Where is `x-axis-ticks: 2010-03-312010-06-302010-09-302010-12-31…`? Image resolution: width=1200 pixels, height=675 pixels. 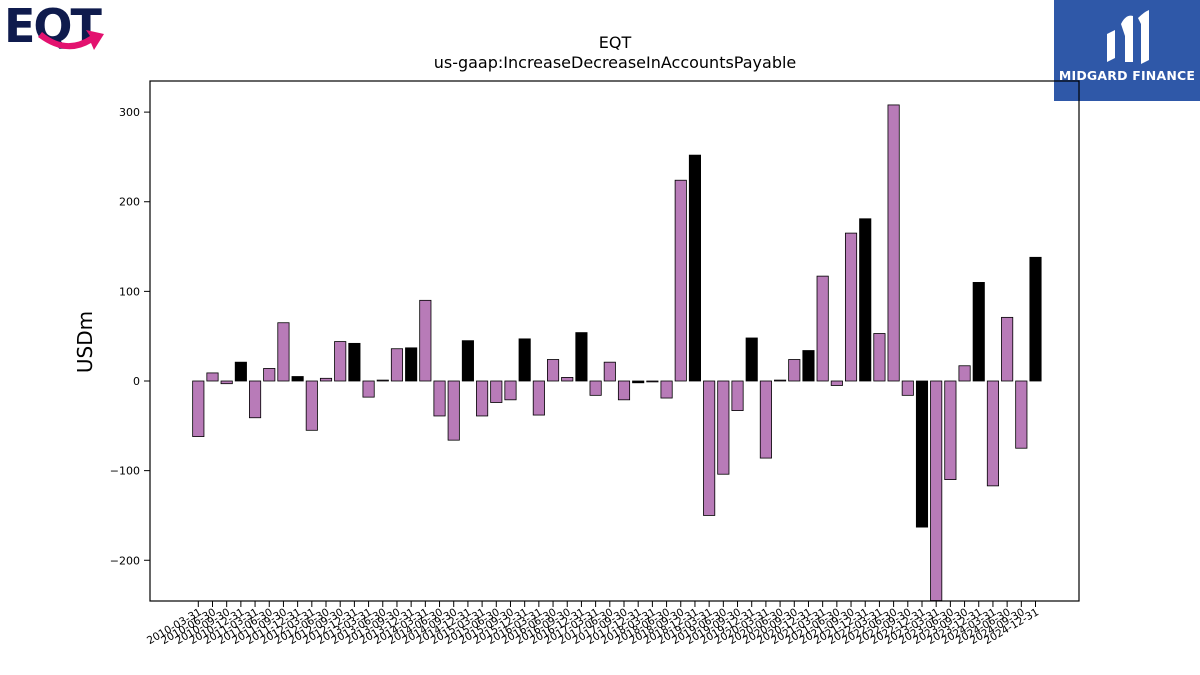 x-axis-ticks: 2010-03-312010-06-302010-09-302010-12-31… is located at coordinates (593, 624).